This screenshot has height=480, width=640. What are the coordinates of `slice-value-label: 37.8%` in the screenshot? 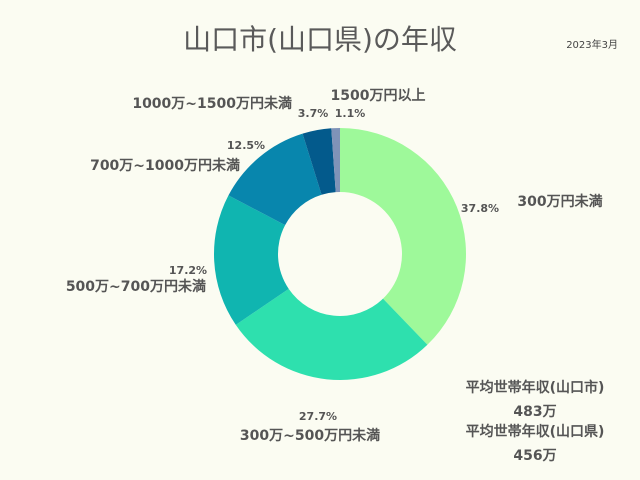 It's located at (480, 208).